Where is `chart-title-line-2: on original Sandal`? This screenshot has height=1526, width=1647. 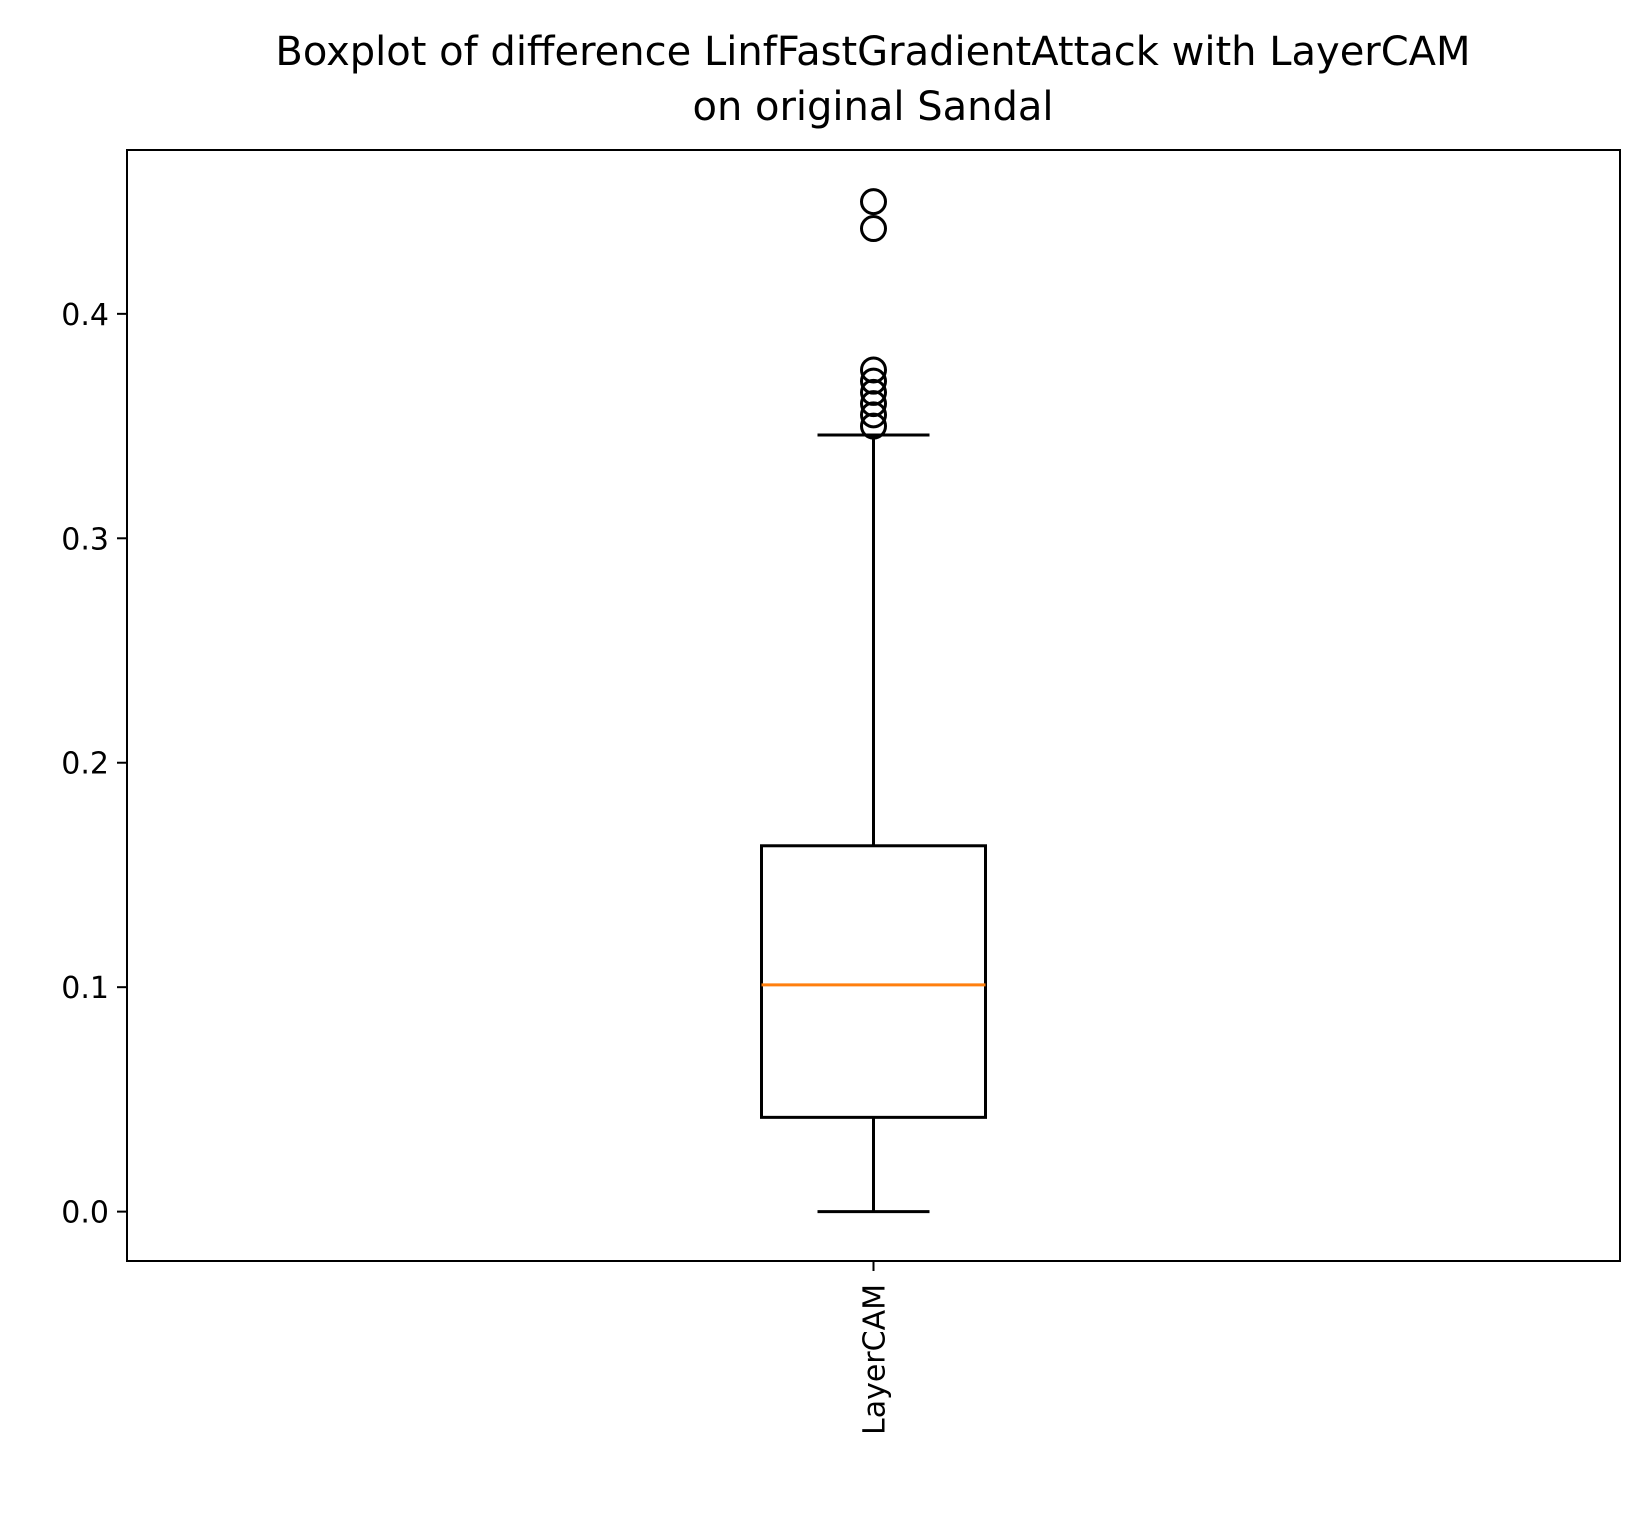 chart-title-line-2: on original Sandal is located at coordinates (872, 107).